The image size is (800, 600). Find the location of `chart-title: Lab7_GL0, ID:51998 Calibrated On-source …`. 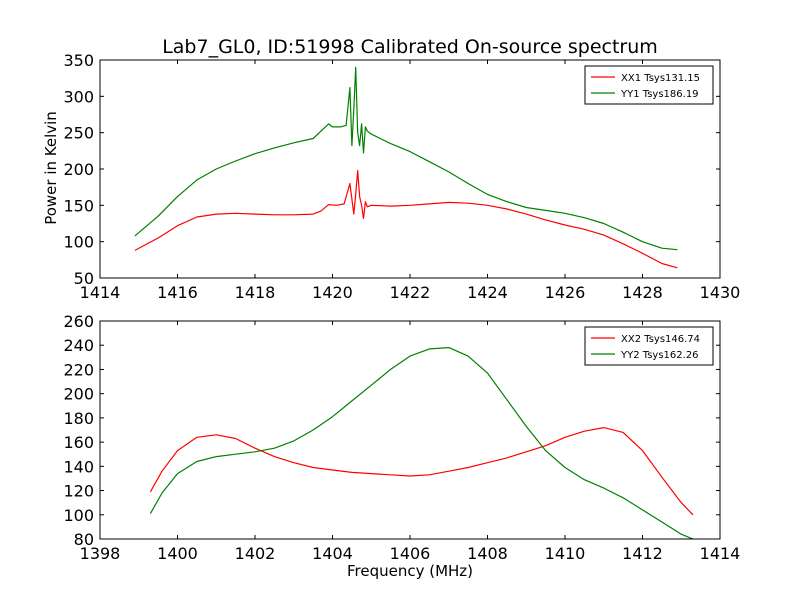

chart-title: Lab7_GL0, ID:51998 Calibrated On-source … is located at coordinates (410, 47).